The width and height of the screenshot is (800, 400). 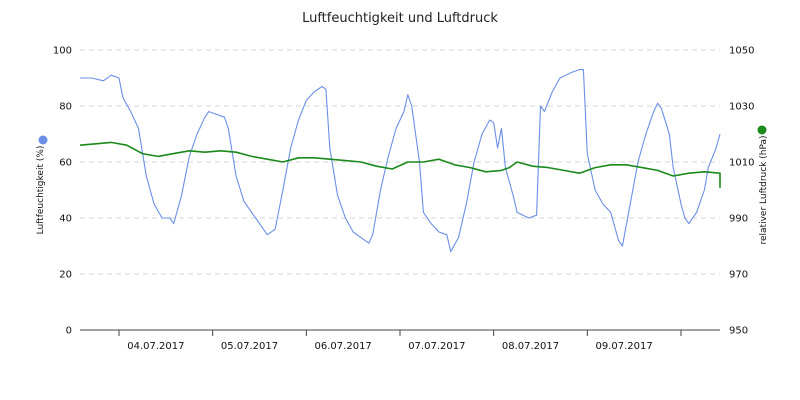 I want to click on pressure-legend-marker, so click(x=762, y=130).